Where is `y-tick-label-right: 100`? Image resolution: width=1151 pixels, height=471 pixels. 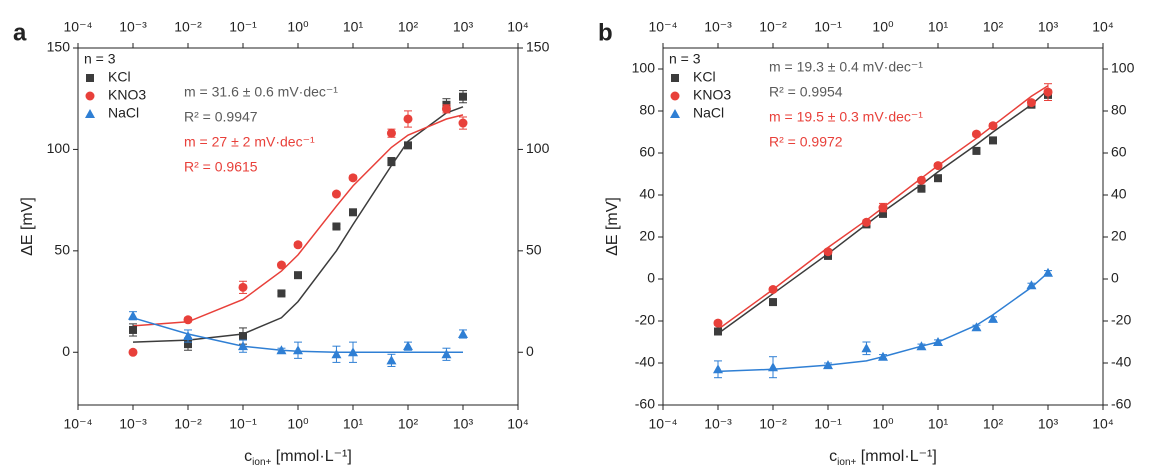 y-tick-label-right: 100 is located at coordinates (1123, 68).